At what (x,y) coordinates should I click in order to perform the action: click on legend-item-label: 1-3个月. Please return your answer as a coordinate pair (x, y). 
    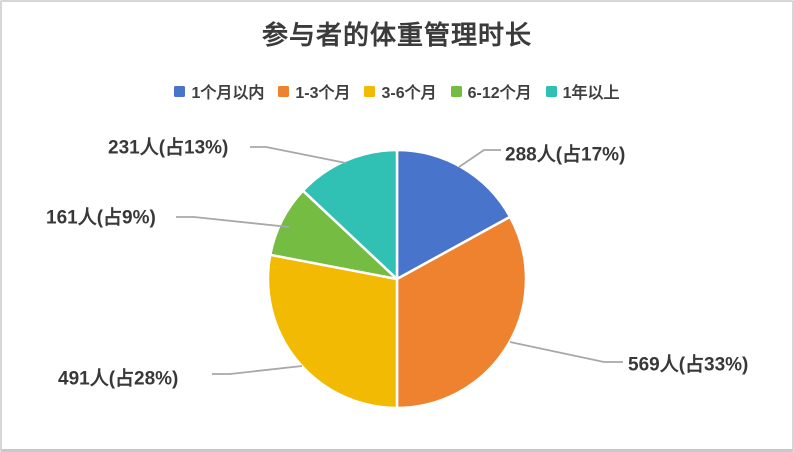
    Looking at the image, I should click on (323, 93).